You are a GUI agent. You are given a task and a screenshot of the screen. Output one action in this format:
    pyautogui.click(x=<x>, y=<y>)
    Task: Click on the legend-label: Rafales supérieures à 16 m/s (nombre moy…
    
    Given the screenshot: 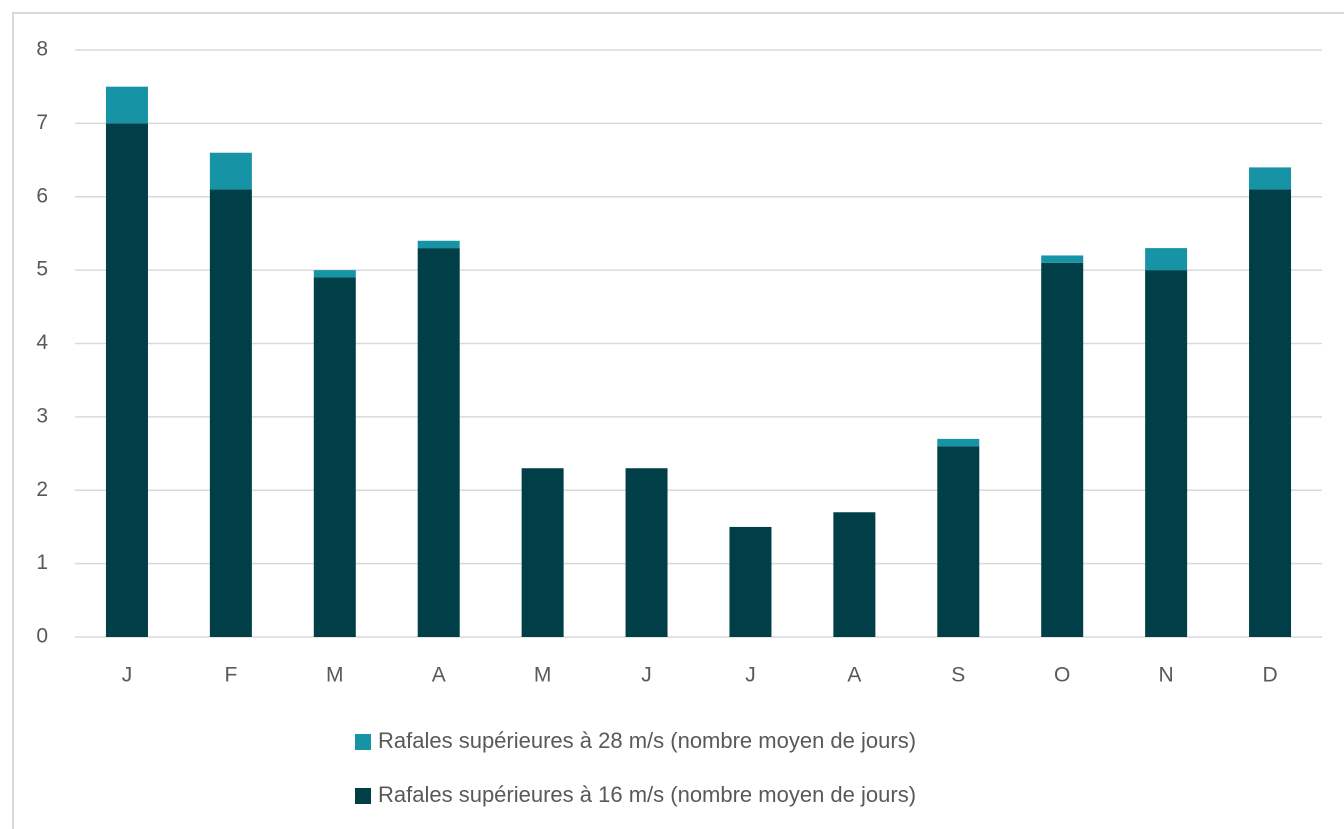 What is the action you would take?
    pyautogui.click(x=647, y=794)
    